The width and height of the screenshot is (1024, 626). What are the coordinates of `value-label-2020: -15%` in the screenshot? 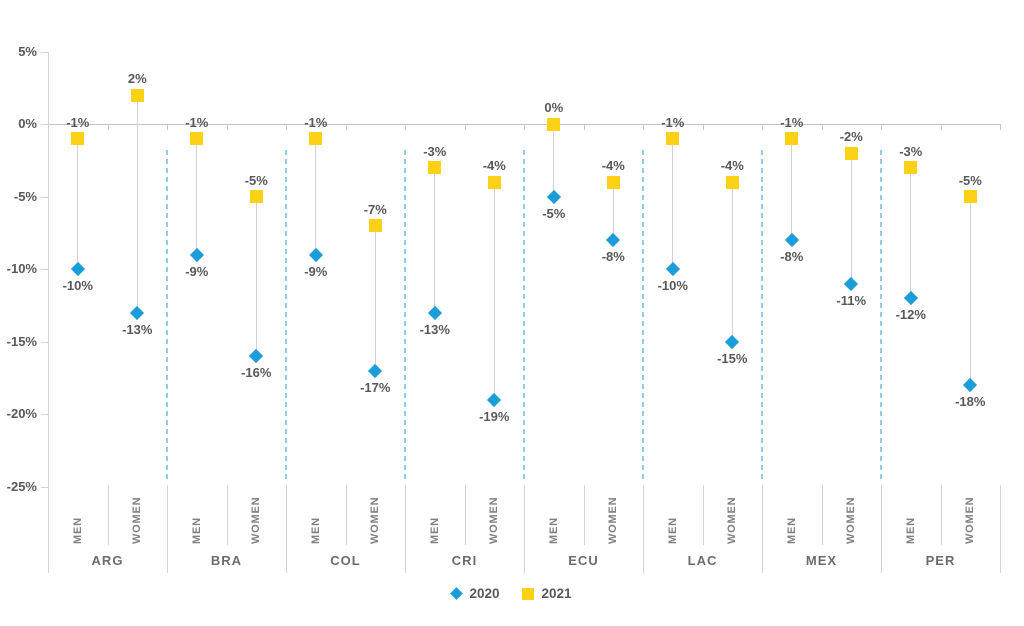 It's located at (732, 358).